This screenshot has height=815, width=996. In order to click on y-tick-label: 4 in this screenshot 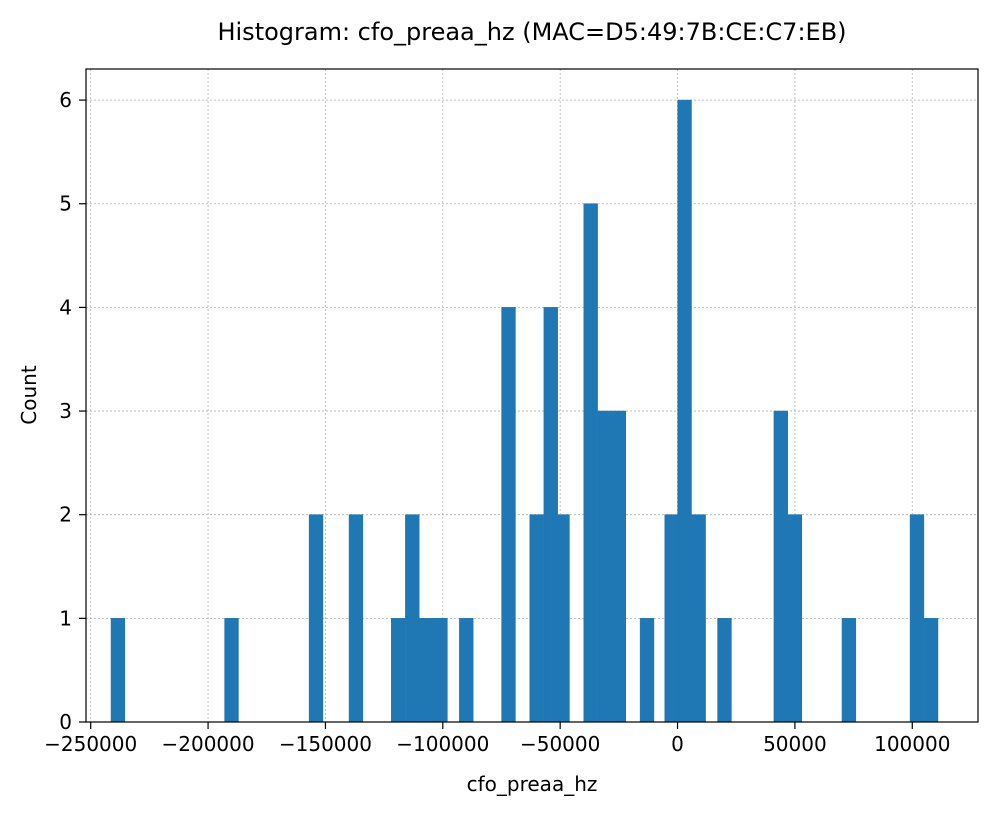, I will do `click(65, 307)`.